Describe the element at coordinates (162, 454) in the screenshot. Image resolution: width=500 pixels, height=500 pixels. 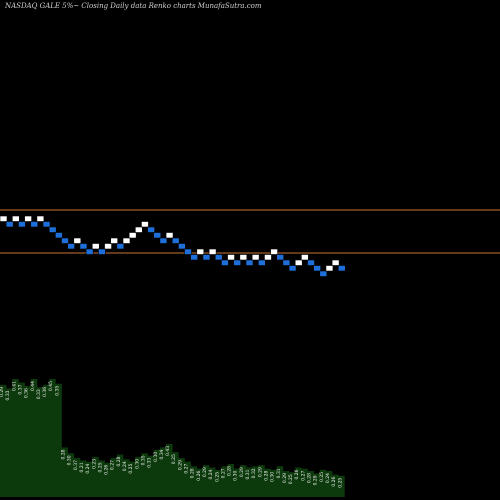
I see `volume-label: 0.34` at that location.